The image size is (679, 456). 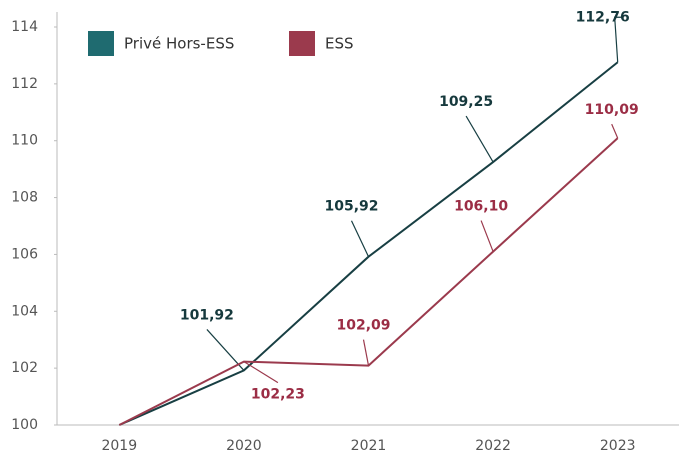 I want to click on x-tick-label: 2019, so click(x=119, y=446).